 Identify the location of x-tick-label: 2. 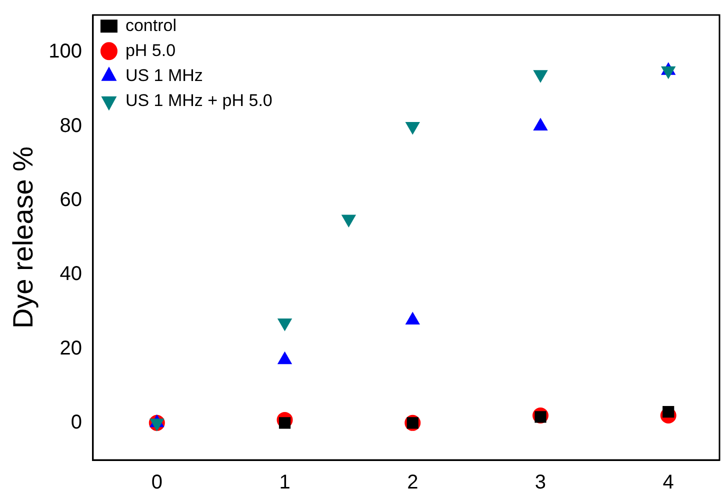
(412, 483).